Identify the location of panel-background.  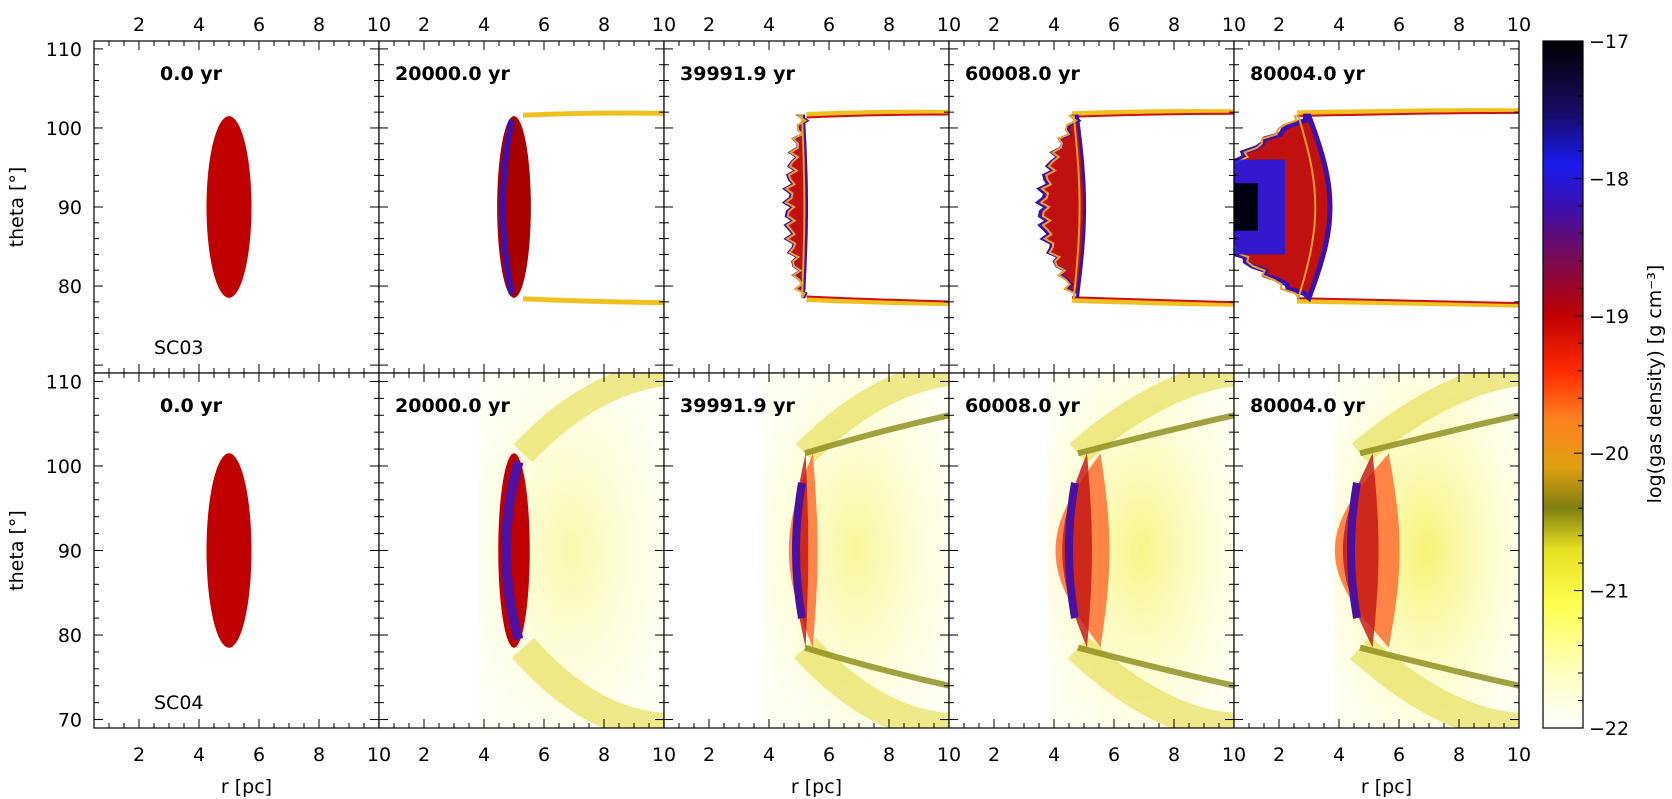
(1091, 207).